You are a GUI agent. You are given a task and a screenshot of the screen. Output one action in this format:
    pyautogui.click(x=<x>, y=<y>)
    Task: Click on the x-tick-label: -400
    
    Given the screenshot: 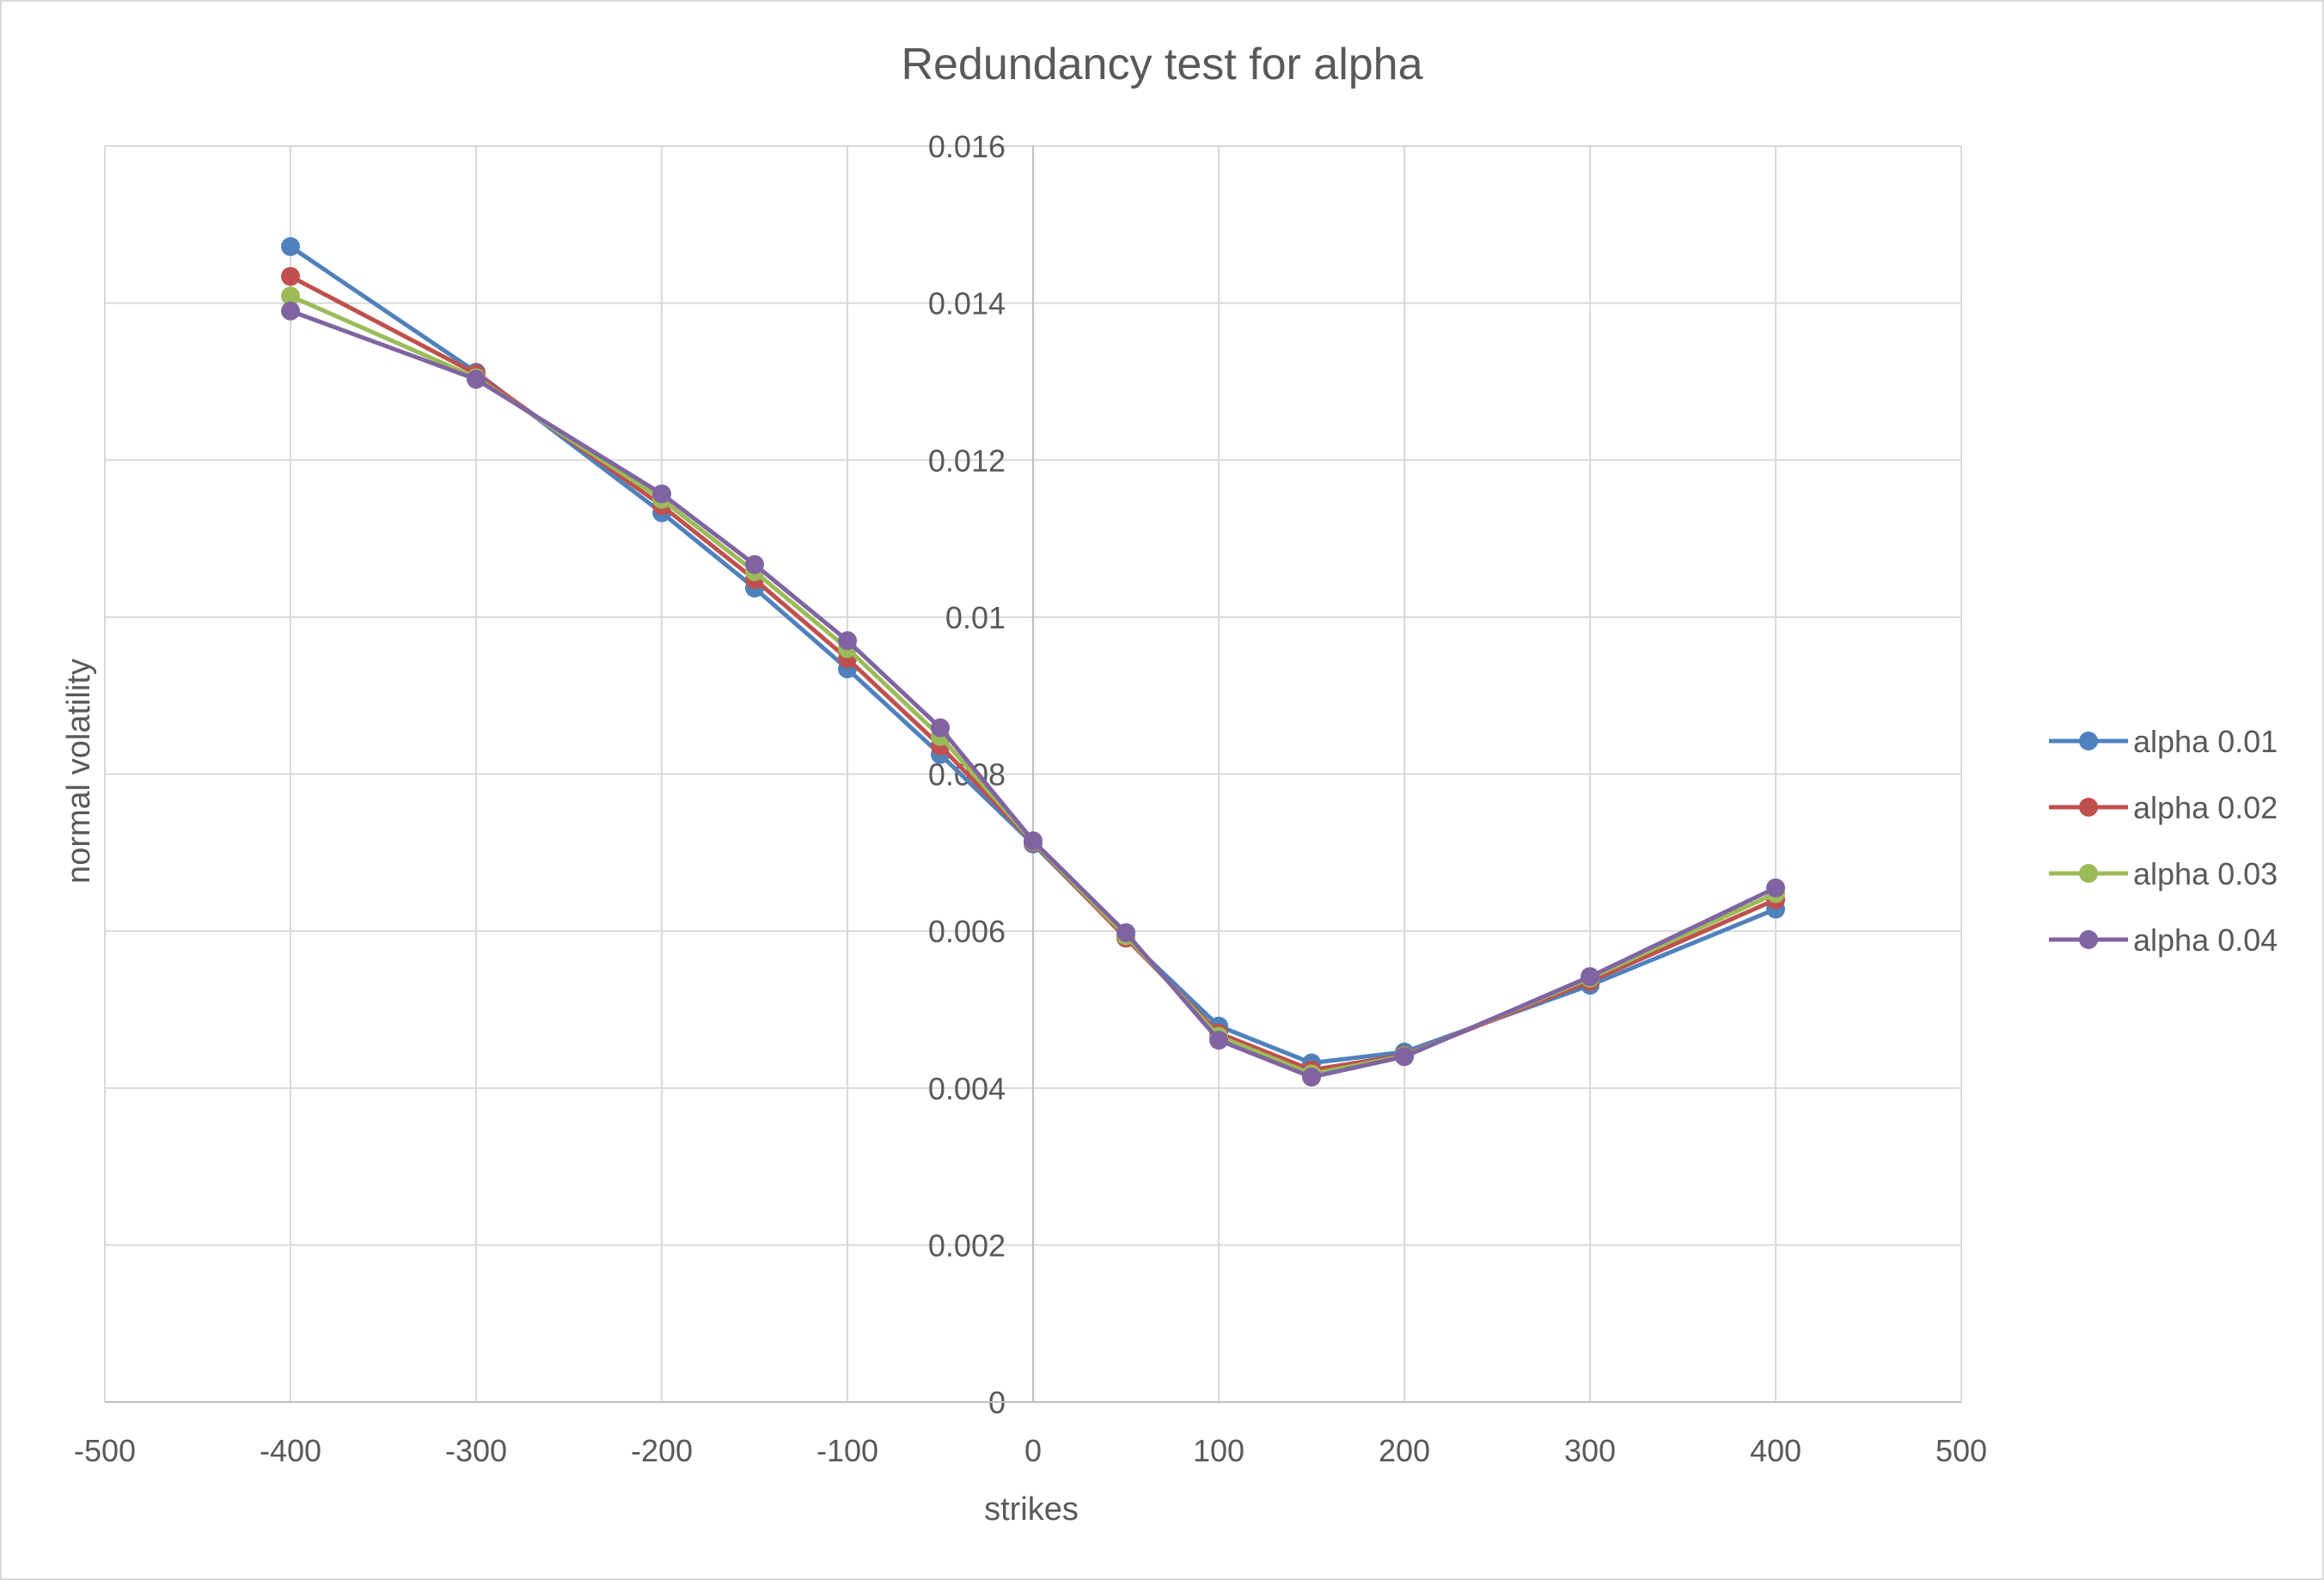 What is the action you would take?
    pyautogui.click(x=290, y=1450)
    